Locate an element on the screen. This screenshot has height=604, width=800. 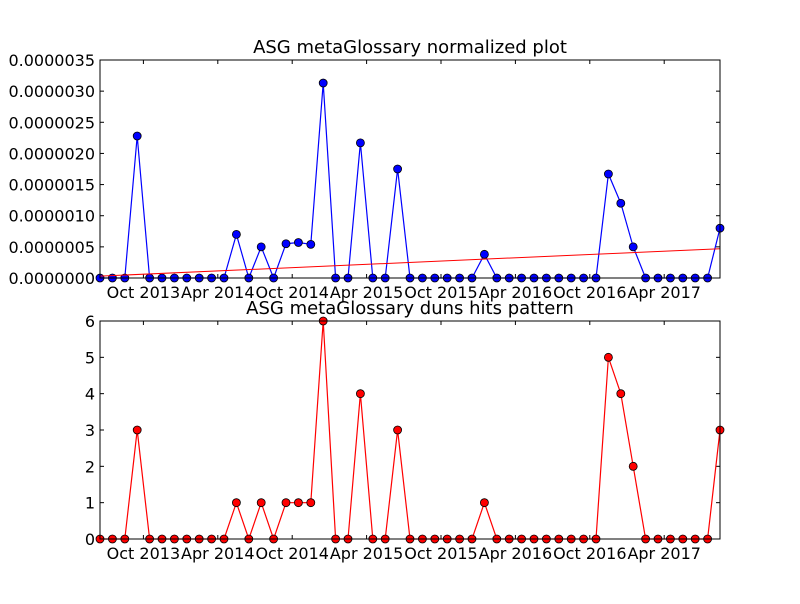
y-tick-label: 4 is located at coordinates (90, 394).